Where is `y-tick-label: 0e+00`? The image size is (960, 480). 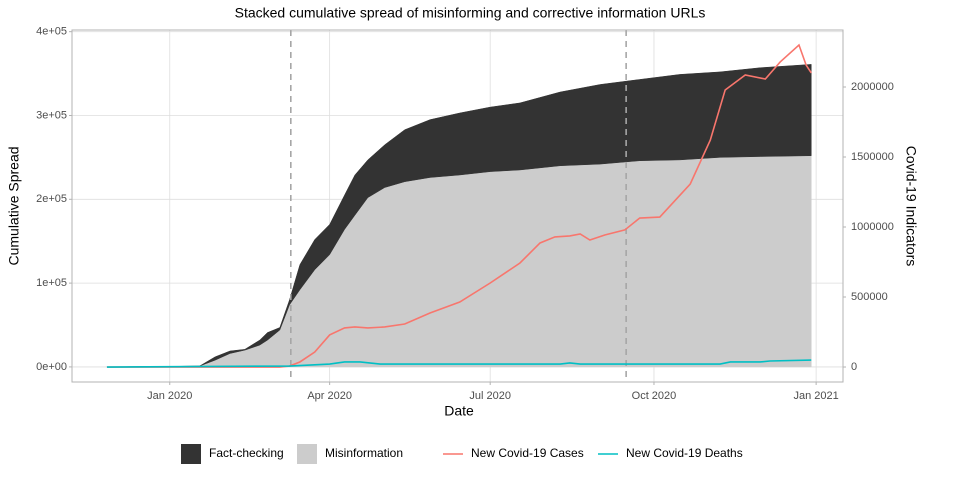
y-tick-label: 0e+00 is located at coordinates (51, 367).